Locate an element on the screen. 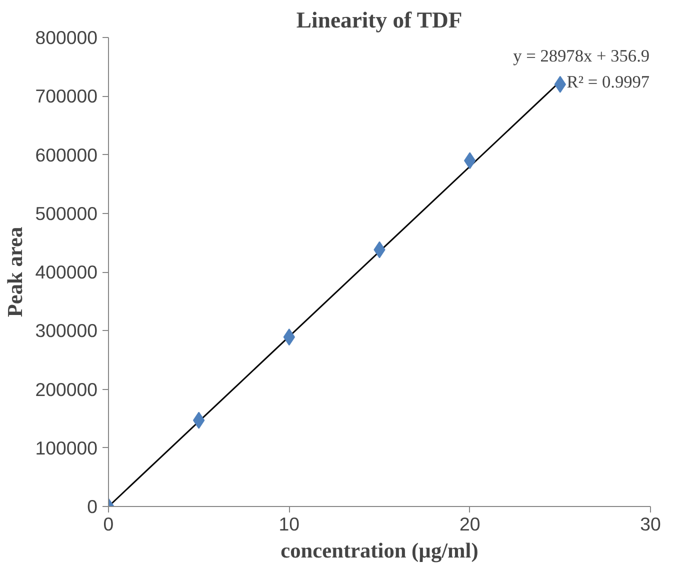 The height and width of the screenshot is (570, 696). y-axis-title: Peak area is located at coordinates (15, 272).